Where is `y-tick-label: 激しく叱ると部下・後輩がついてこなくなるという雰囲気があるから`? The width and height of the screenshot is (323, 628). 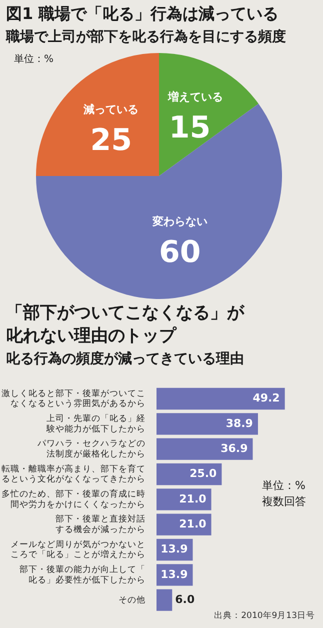
y-tick-label: 激しく叱ると部下・後輩がついてこなくなるという雰囲気があるから is located at coordinates (74, 399).